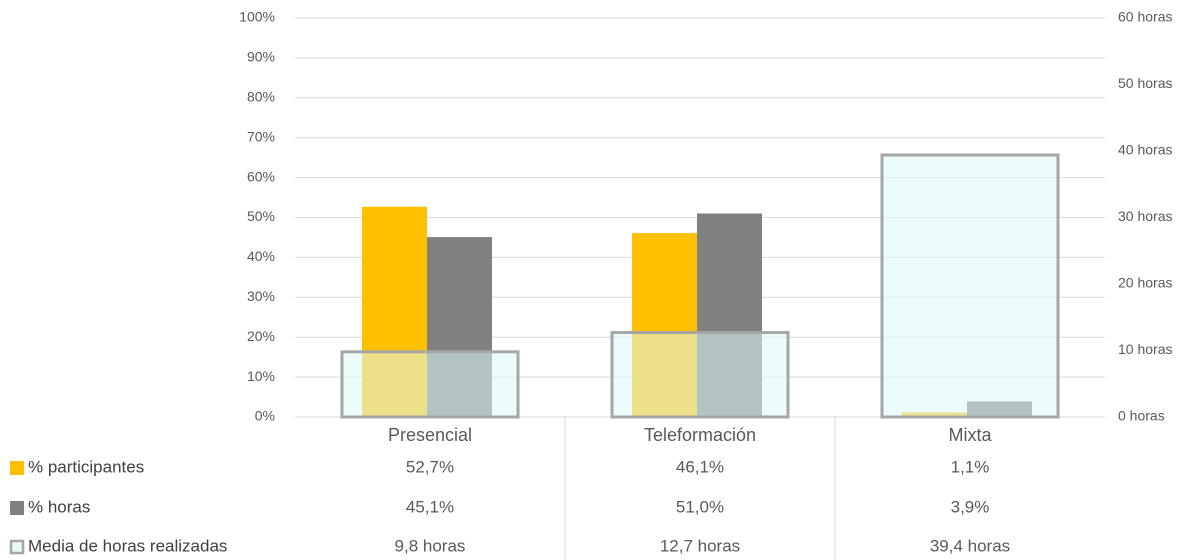  I want to click on y-tick-label: 70%, so click(261, 136).